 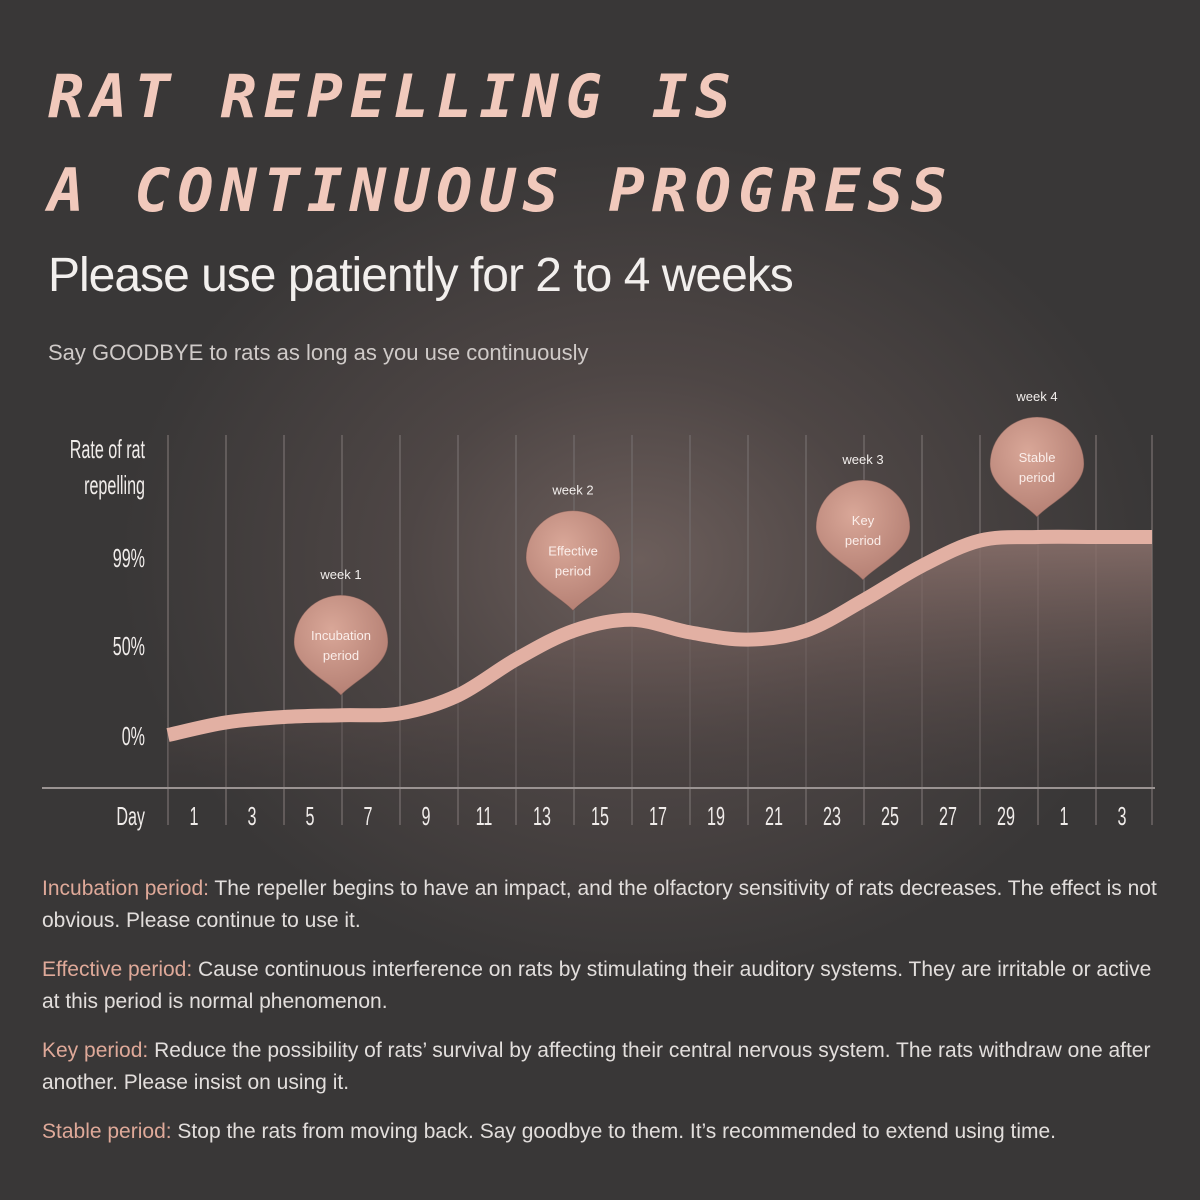 I want to click on week-label: week 2, so click(x=572, y=490).